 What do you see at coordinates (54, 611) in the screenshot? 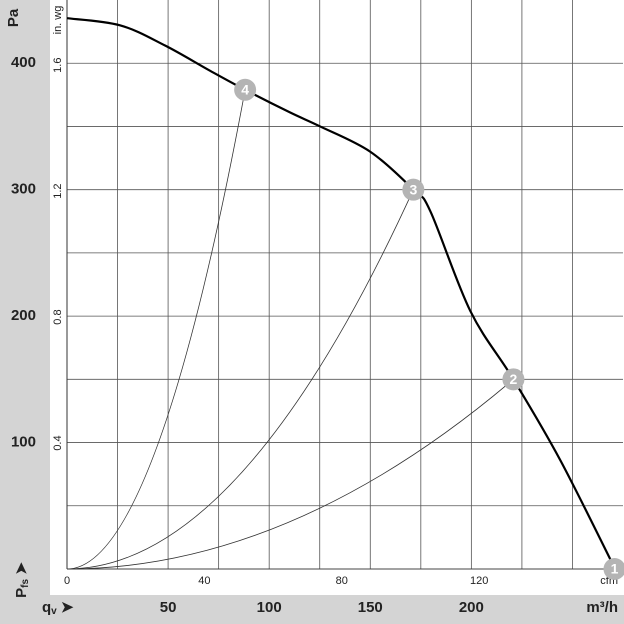
I see `x-symbol-sub: v` at bounding box center [54, 611].